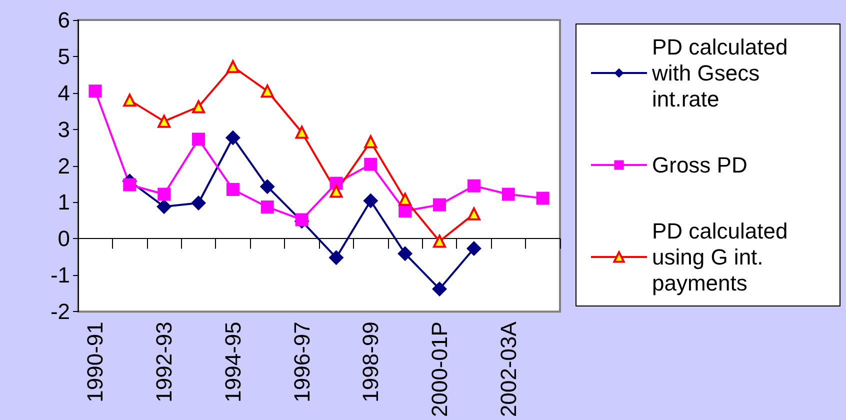 The height and width of the screenshot is (420, 846). What do you see at coordinates (64, 165) in the screenshot?
I see `y-tick-label: 2` at bounding box center [64, 165].